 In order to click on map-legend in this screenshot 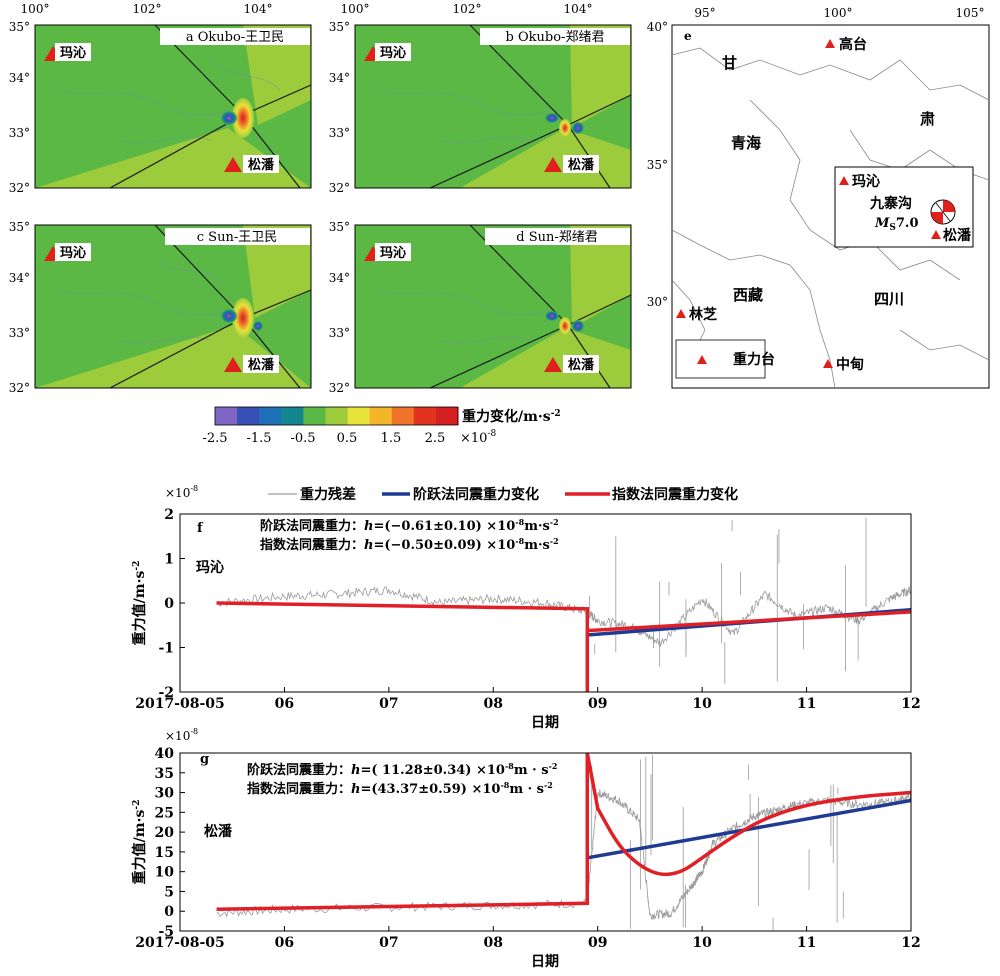, I will do `click(720, 359)`.